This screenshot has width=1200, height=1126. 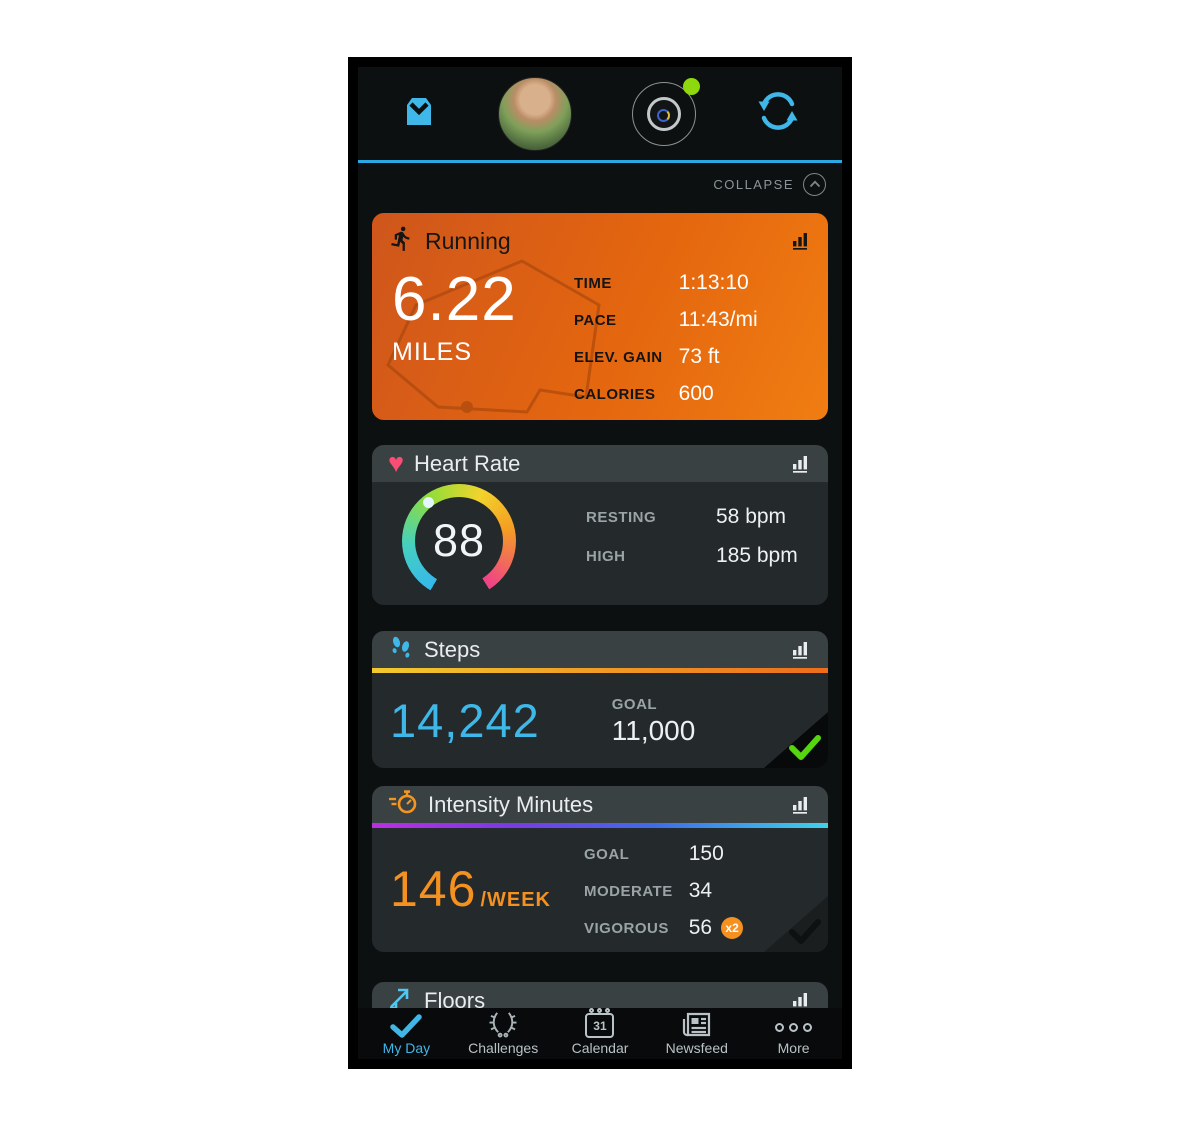 I want to click on watch-face-icon, so click(x=664, y=113).